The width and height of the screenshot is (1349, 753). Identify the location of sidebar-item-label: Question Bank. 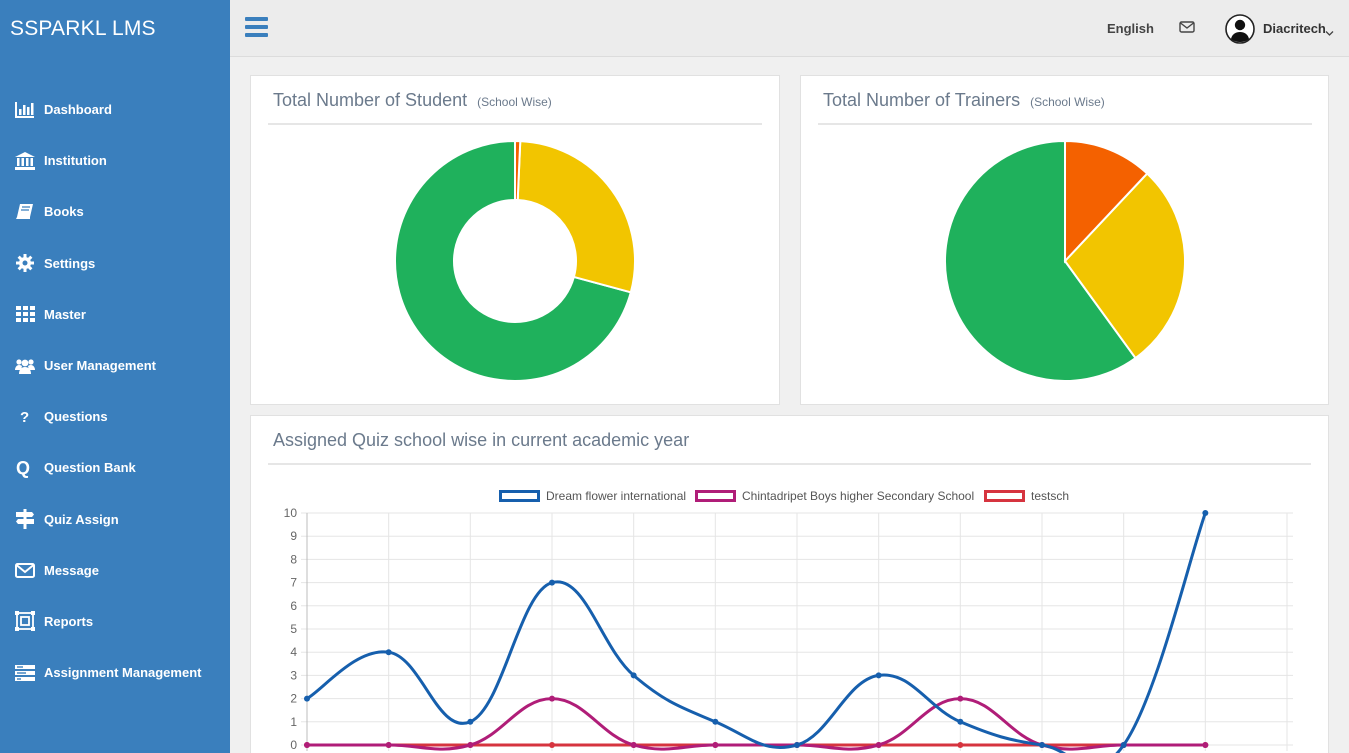
(90, 468).